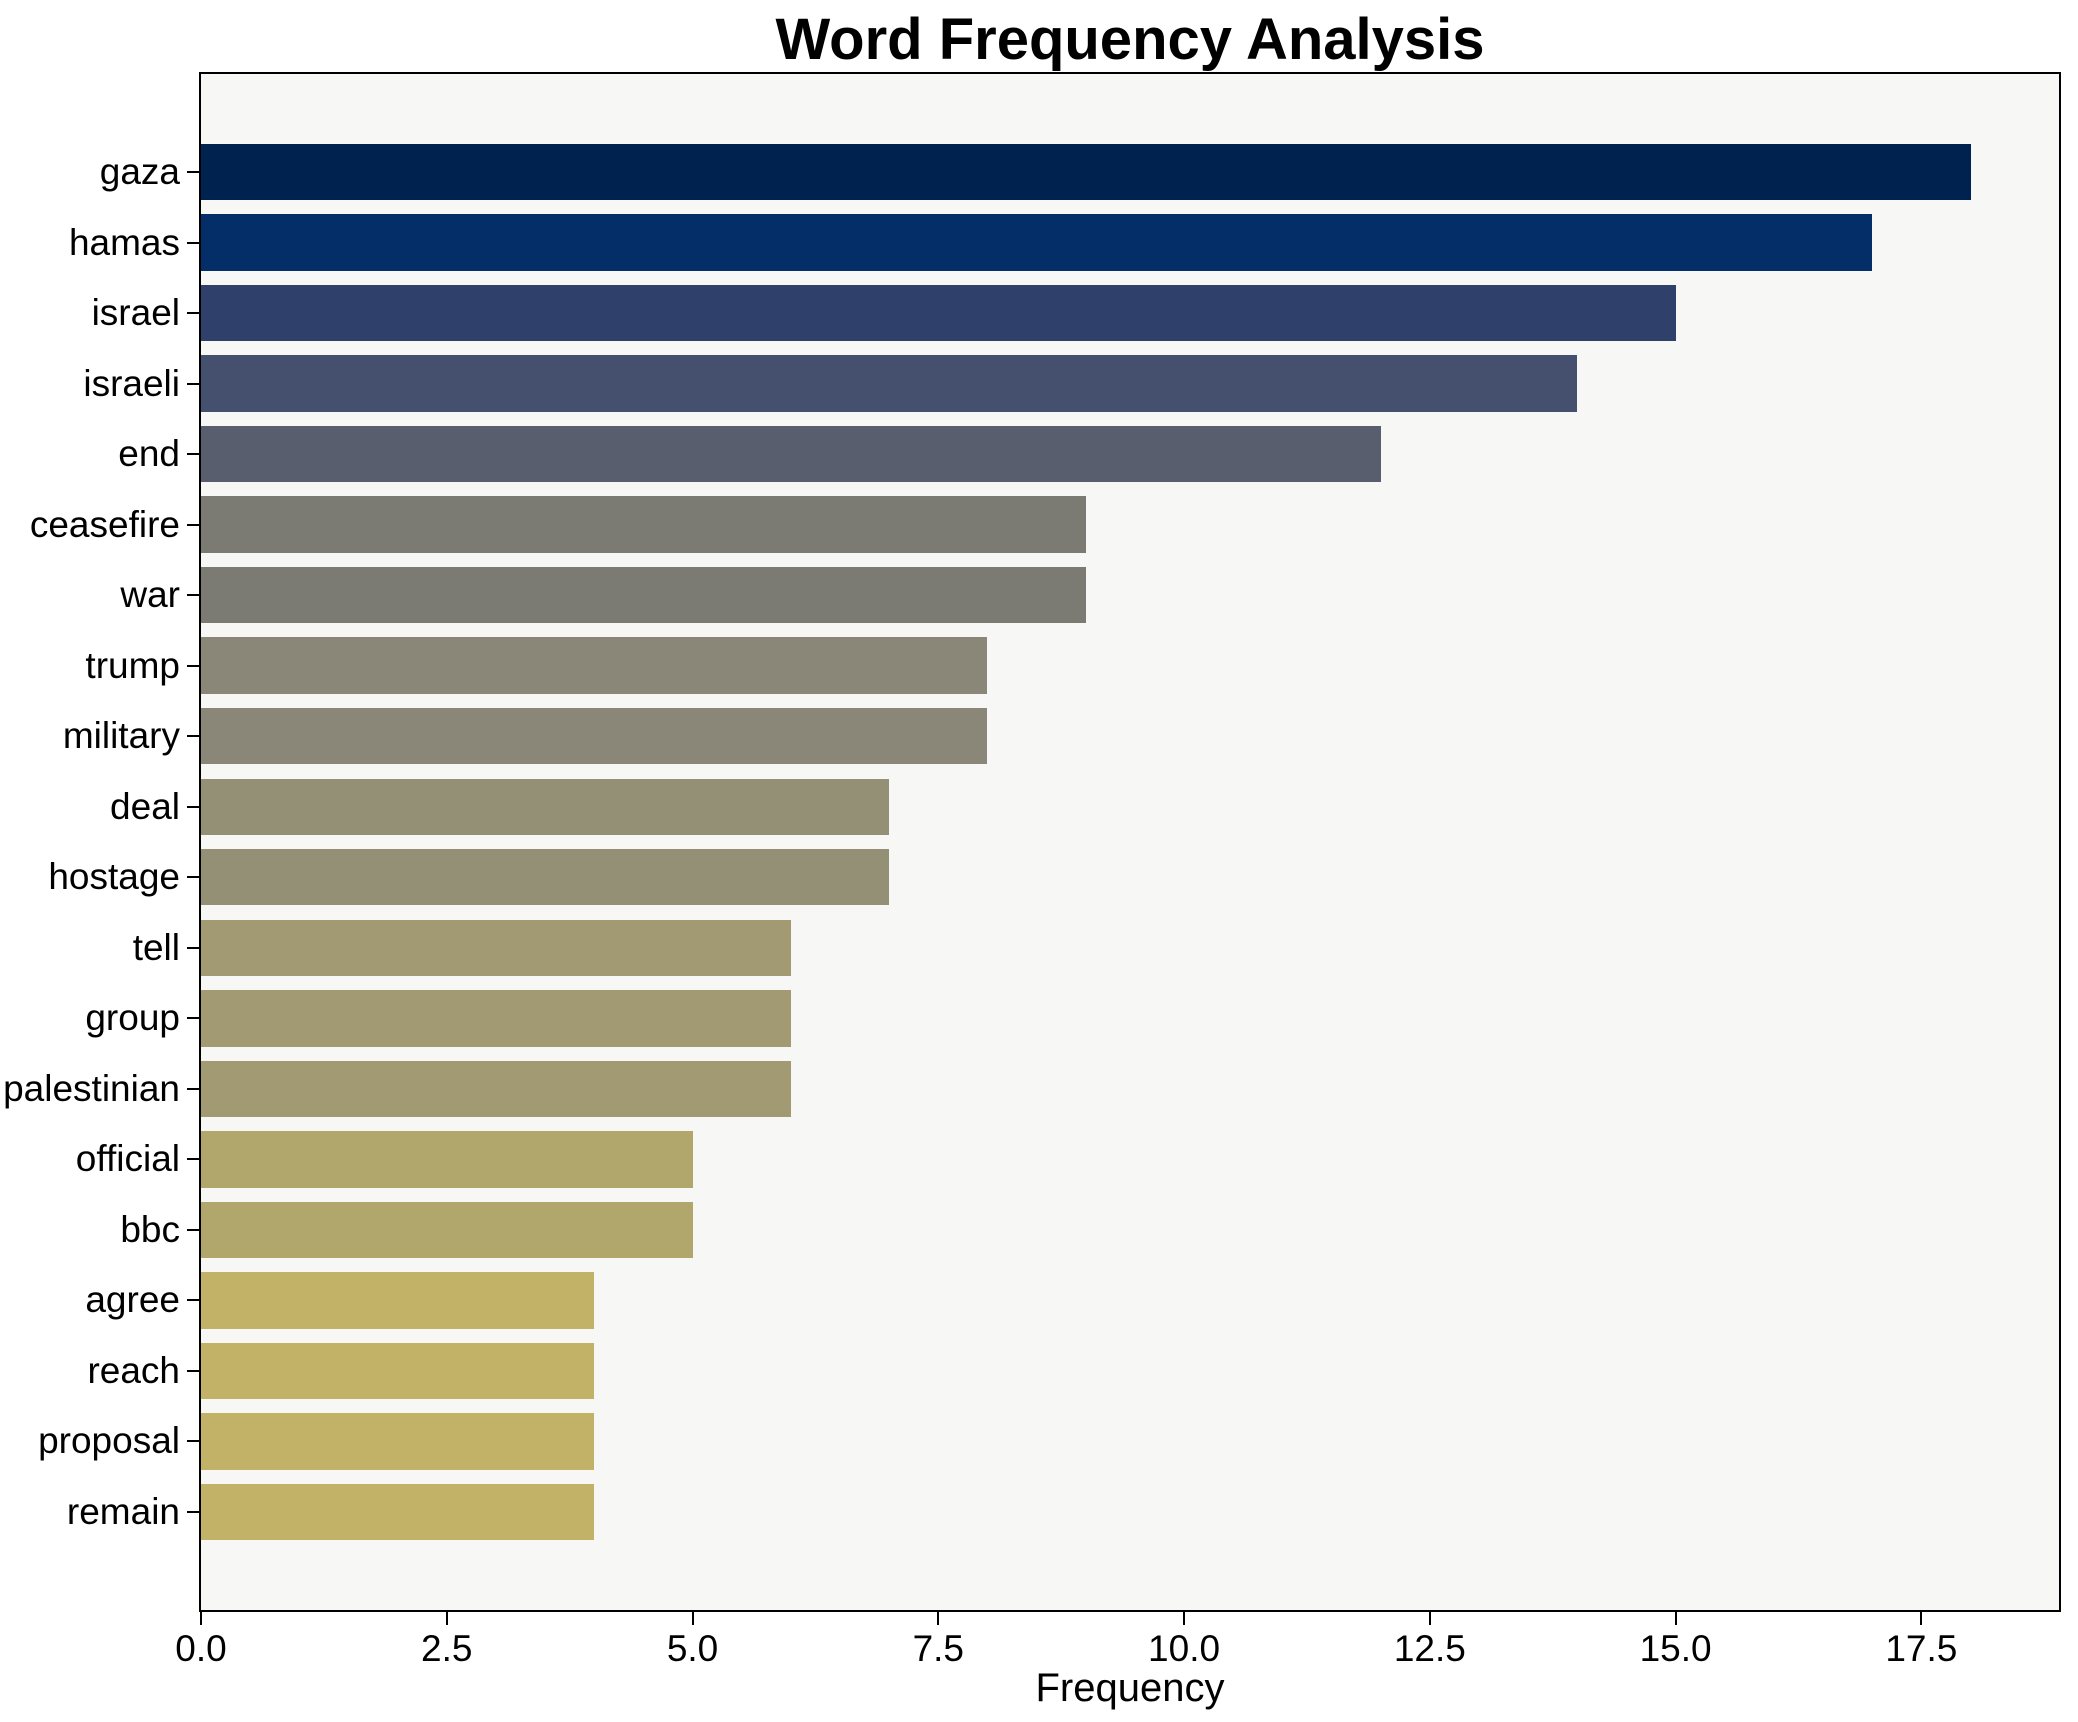 The width and height of the screenshot is (2078, 1722). Describe the element at coordinates (104, 524) in the screenshot. I see `y-tick-label: ceasefire` at that location.